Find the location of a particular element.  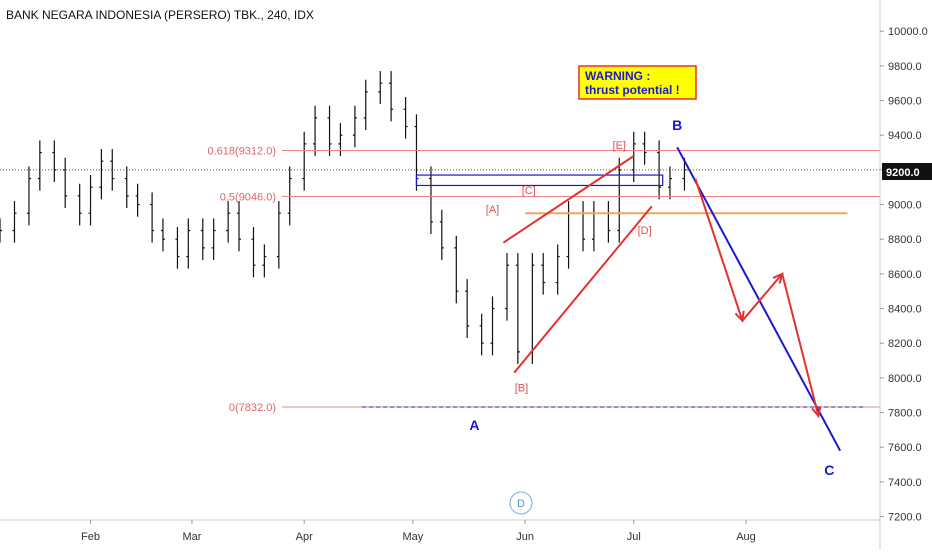

y-tick-label: 7800.0 is located at coordinates (905, 414).